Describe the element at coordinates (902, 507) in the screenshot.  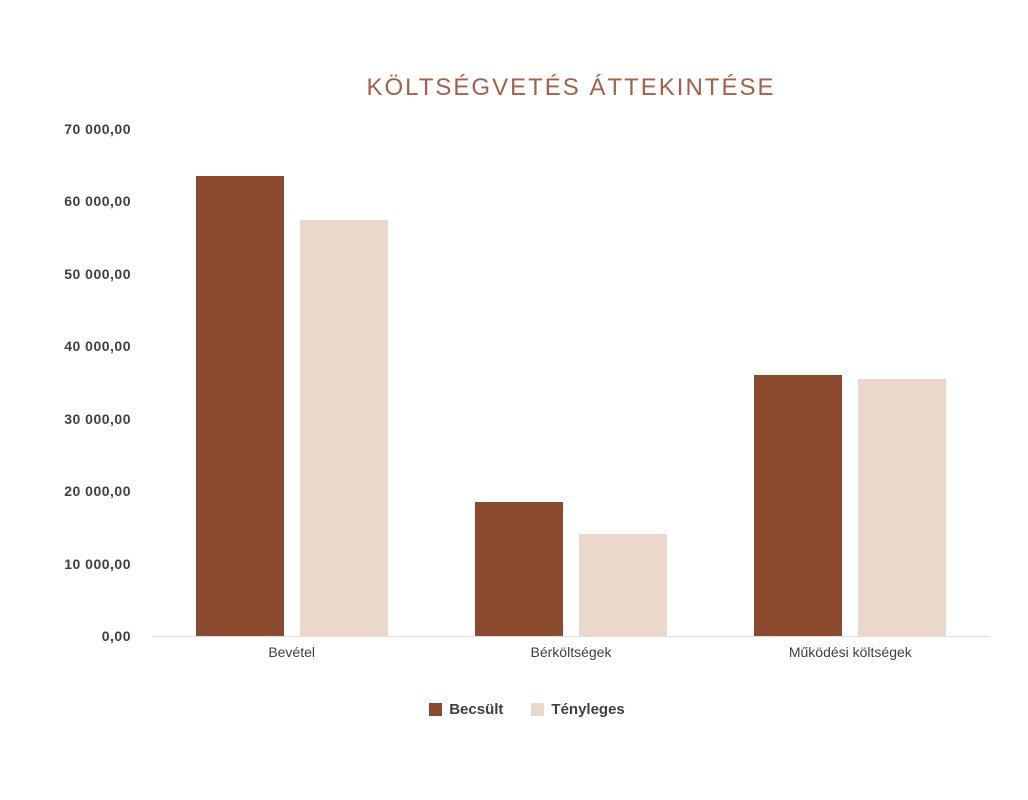
I see `bar-tenyleges-mukodesi-koltsegek` at that location.